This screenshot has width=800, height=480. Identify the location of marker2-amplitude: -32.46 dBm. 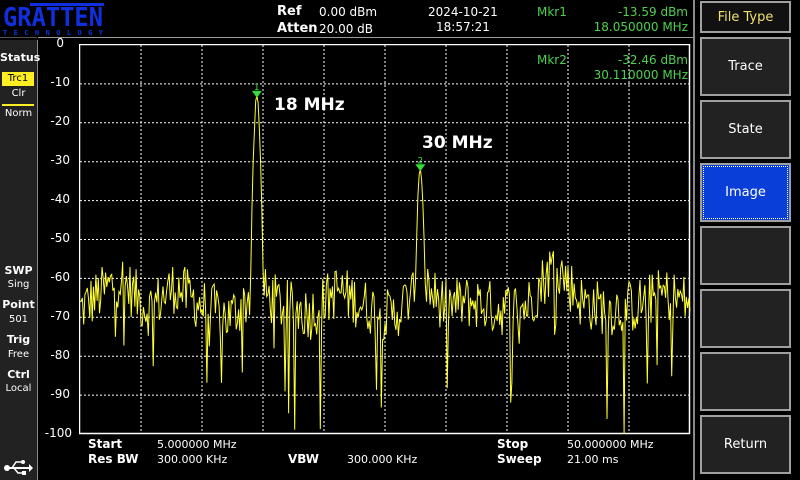
(652, 60).